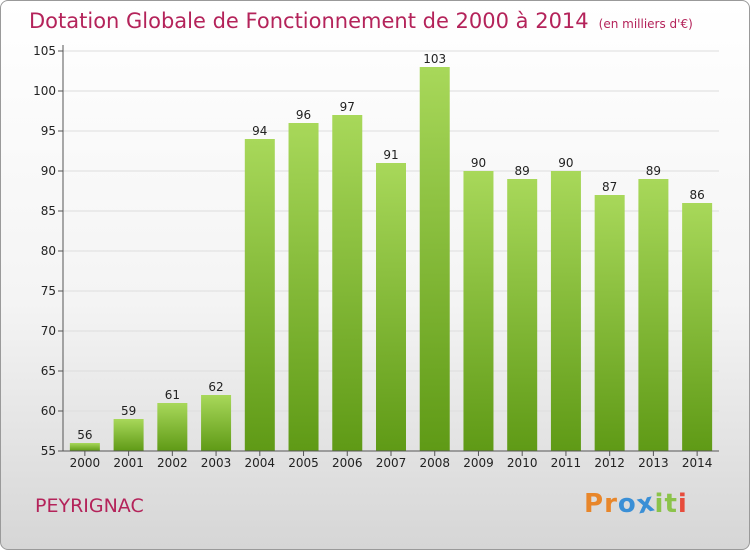 The image size is (750, 550). Describe the element at coordinates (172, 395) in the screenshot. I see `value-label-2002: 61` at that location.